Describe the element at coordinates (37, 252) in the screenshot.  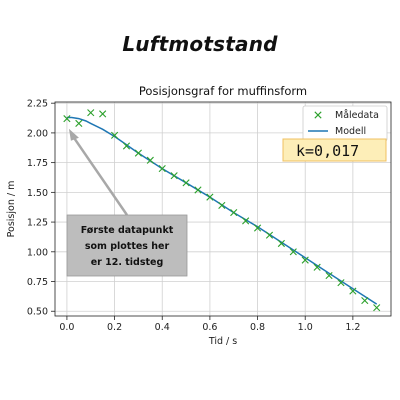
I see `y-tick-label: 1.00` at that location.